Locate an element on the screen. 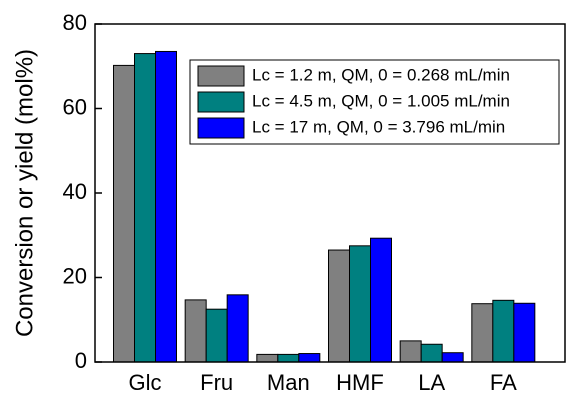  y-tick-label: 40 is located at coordinates (75, 191).